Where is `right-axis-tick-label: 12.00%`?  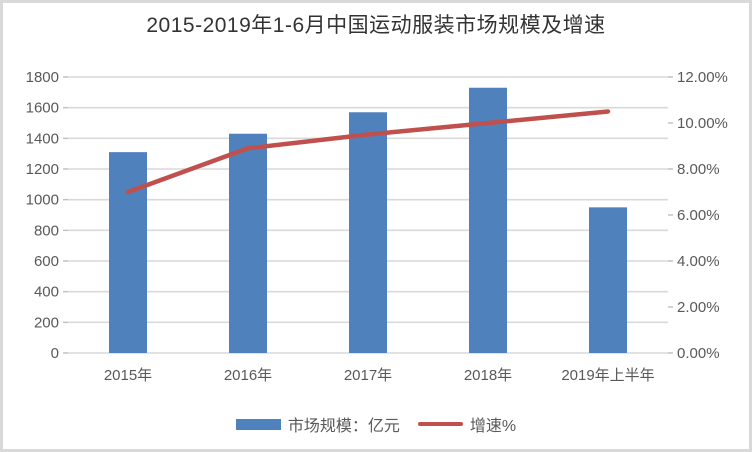 right-axis-tick-label: 12.00% is located at coordinates (702, 77).